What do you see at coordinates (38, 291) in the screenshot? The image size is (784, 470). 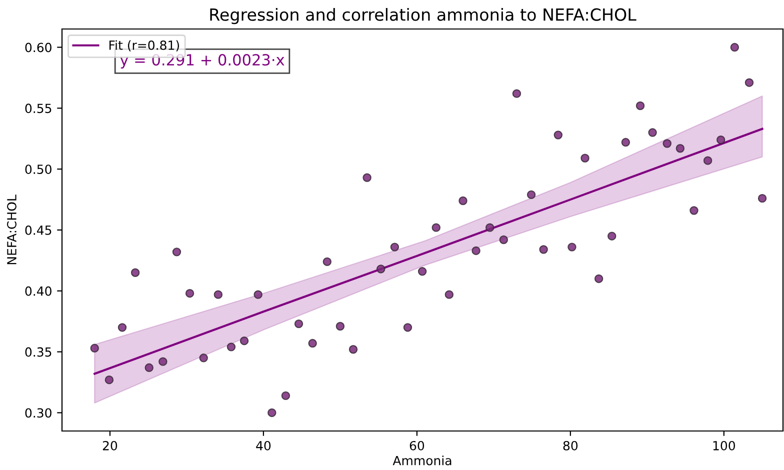 I see `y-tick-label: 0.40` at bounding box center [38, 291].